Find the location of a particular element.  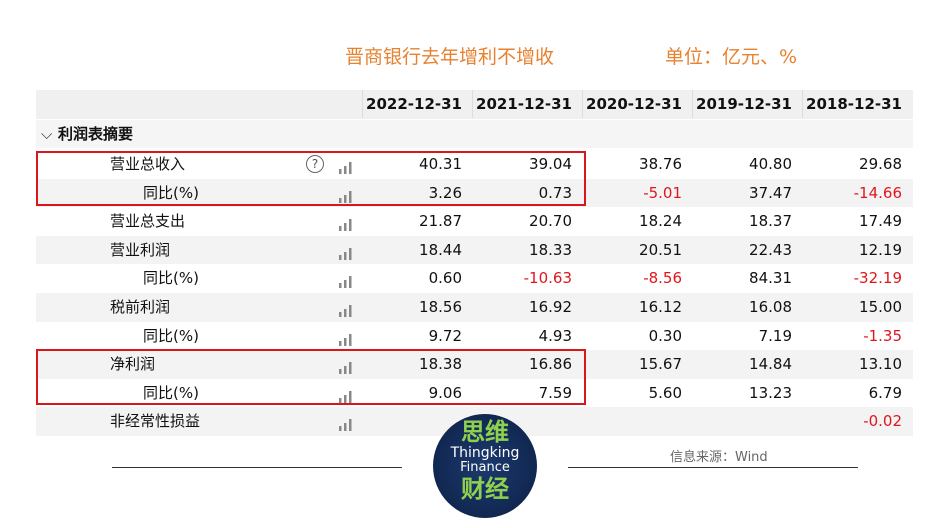

logo-text: 思维 is located at coordinates (485, 432).